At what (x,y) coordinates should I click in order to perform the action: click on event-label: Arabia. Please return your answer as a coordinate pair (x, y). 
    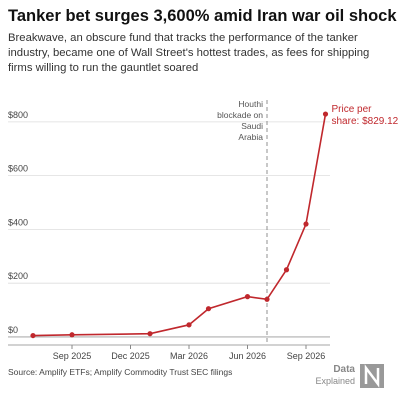
    Looking at the image, I should click on (250, 137).